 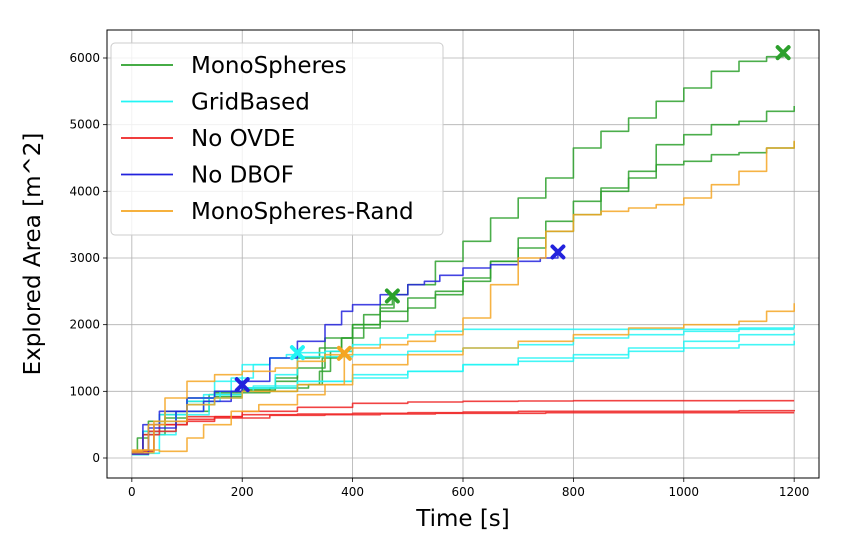 I want to click on y-tick-label: 5000, so click(x=84, y=125).